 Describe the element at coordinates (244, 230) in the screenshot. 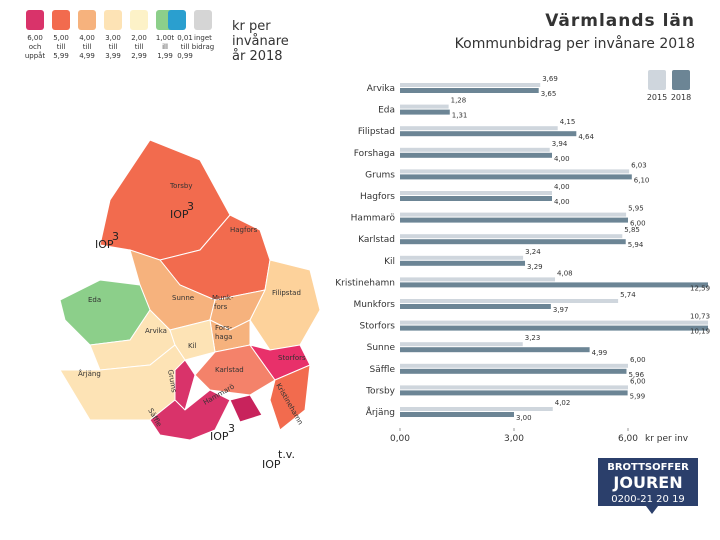

I see `map-label: Hagfors` at that location.